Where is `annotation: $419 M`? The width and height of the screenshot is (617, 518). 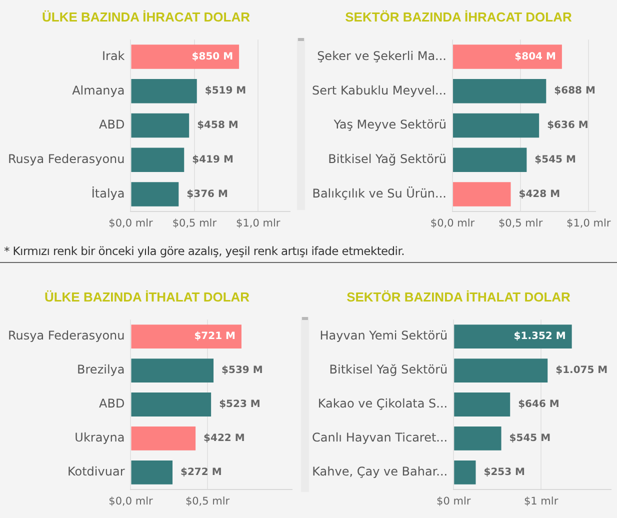
annotation: $419 M is located at coordinates (213, 160).